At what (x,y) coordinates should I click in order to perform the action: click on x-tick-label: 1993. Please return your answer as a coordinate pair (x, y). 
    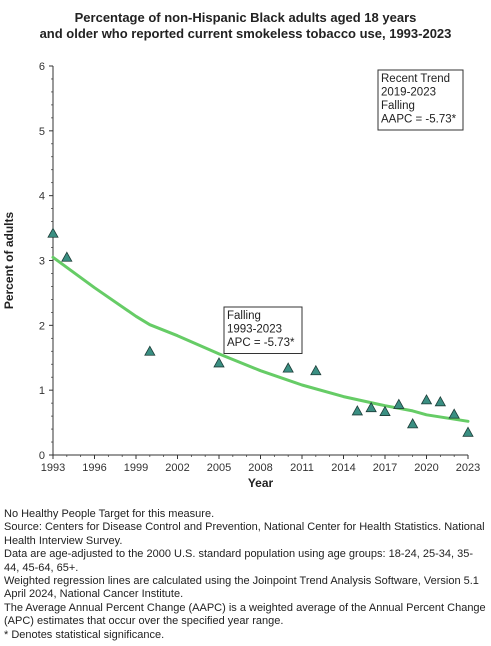
    Looking at the image, I should click on (53, 468).